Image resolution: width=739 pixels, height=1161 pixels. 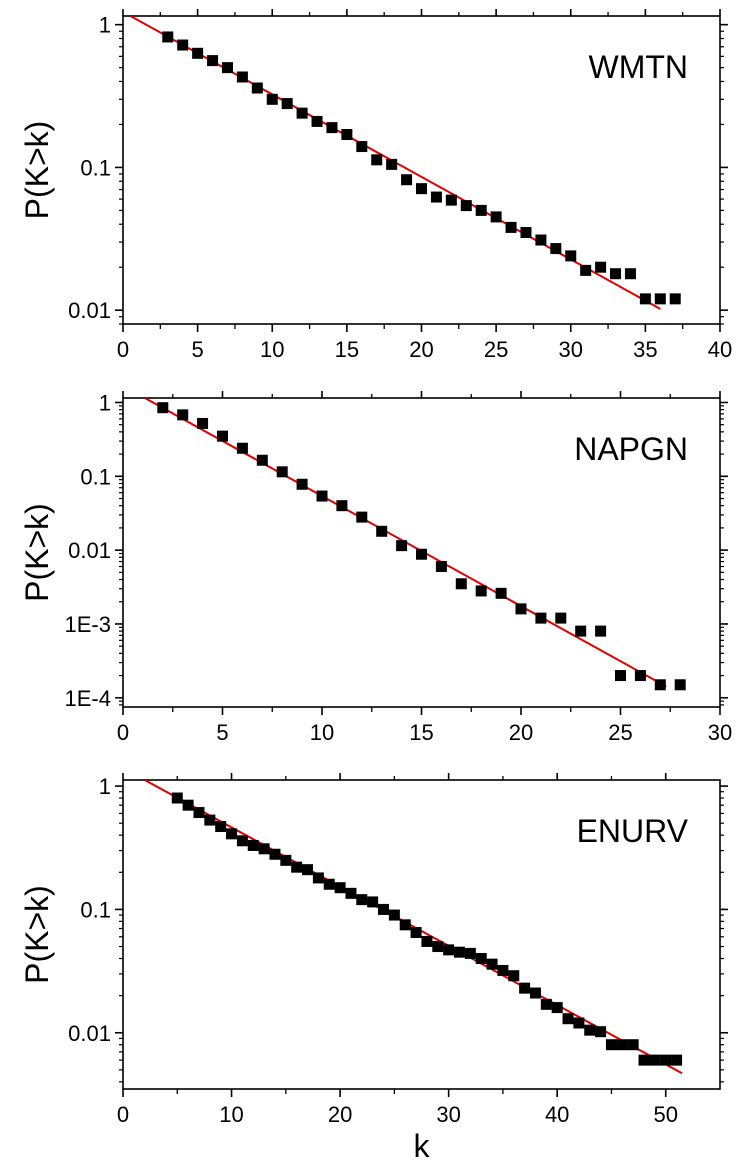 What do you see at coordinates (421, 732) in the screenshot?
I see `x-tick-label: 15` at bounding box center [421, 732].